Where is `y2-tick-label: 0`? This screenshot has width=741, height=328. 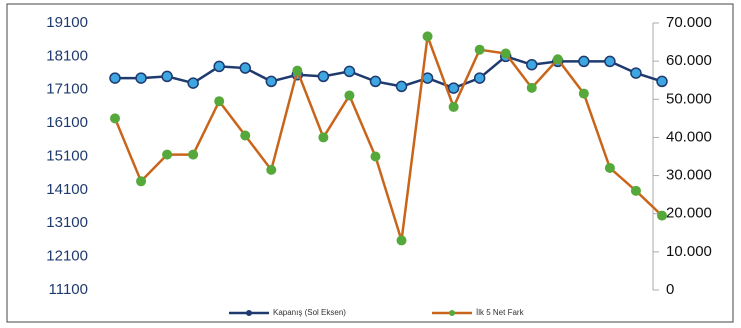
y2-tick-label: 0 is located at coordinates (670, 289).